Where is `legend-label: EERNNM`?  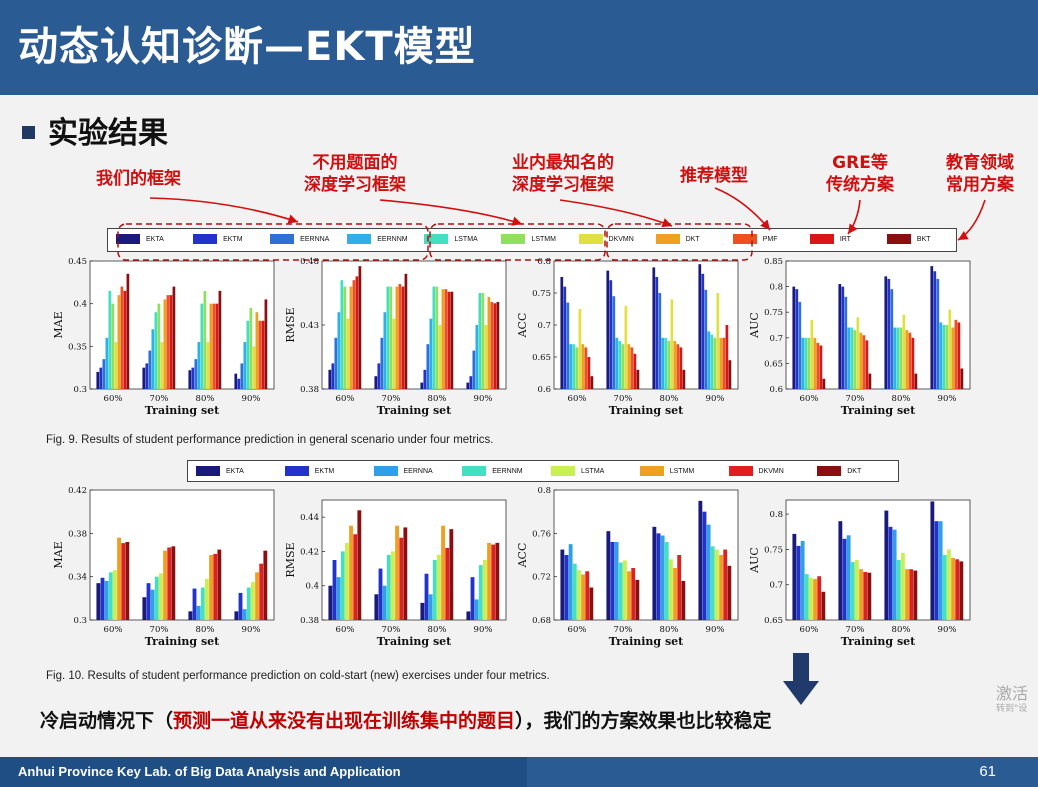 legend-label: EERNNM is located at coordinates (507, 471).